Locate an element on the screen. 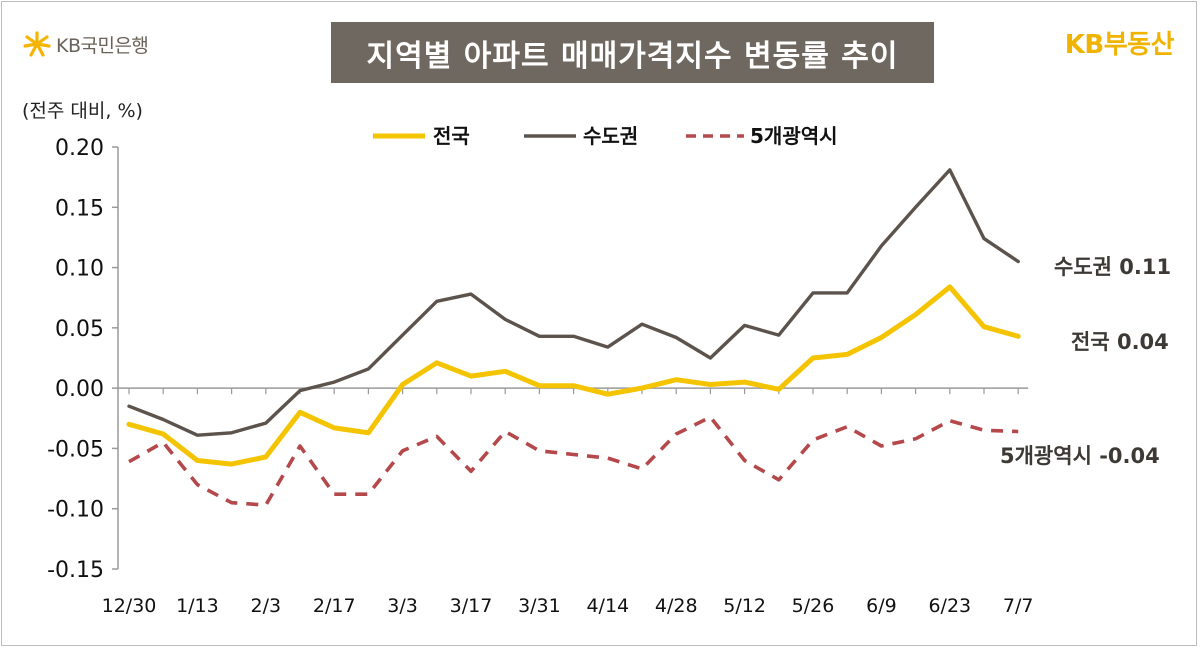 The image size is (1200, 649). x-tick-label: 5/12 is located at coordinates (744, 606).